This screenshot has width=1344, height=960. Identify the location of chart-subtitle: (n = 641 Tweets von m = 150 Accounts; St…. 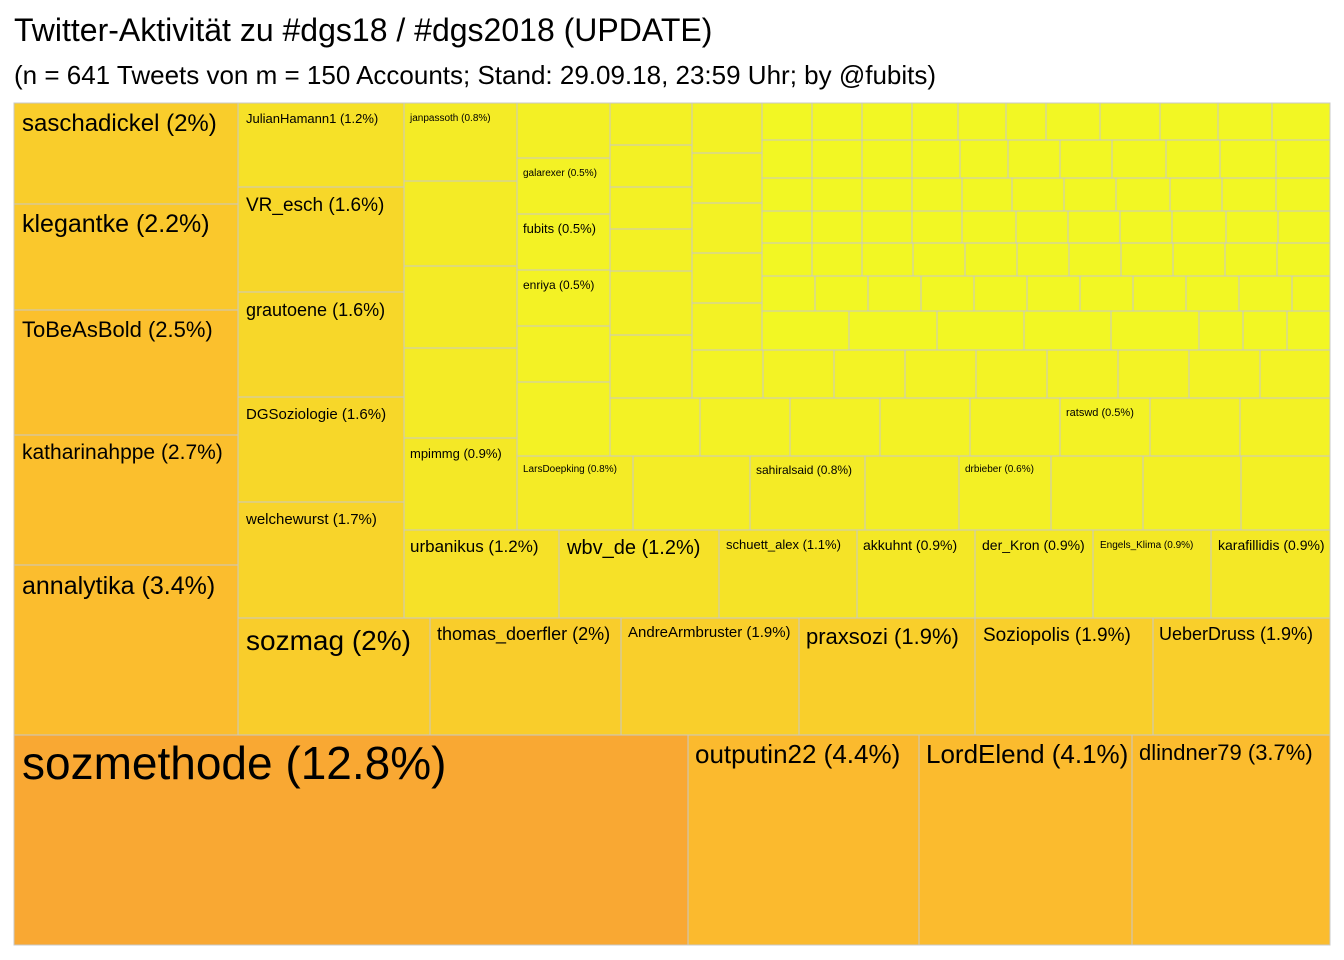
(475, 75).